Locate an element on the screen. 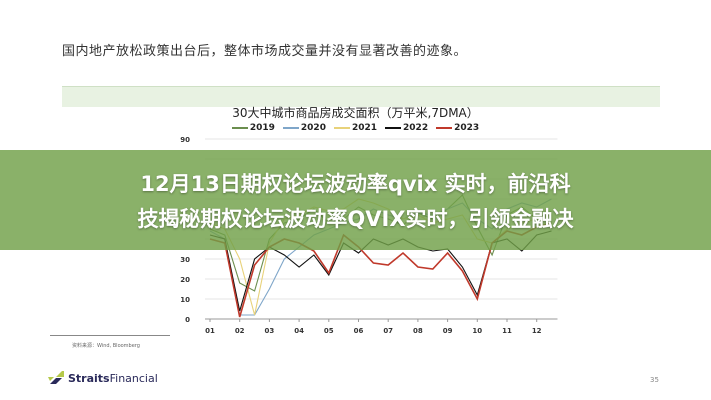  logo-text-bold: Straits is located at coordinates (89, 378).